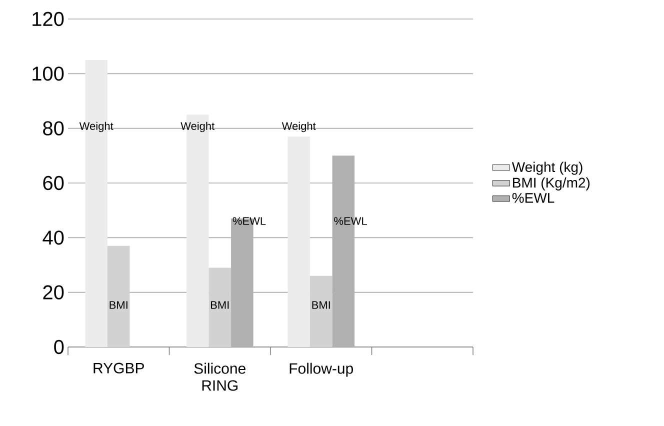  I want to click on legend-label: Weight (kg), so click(547, 168).